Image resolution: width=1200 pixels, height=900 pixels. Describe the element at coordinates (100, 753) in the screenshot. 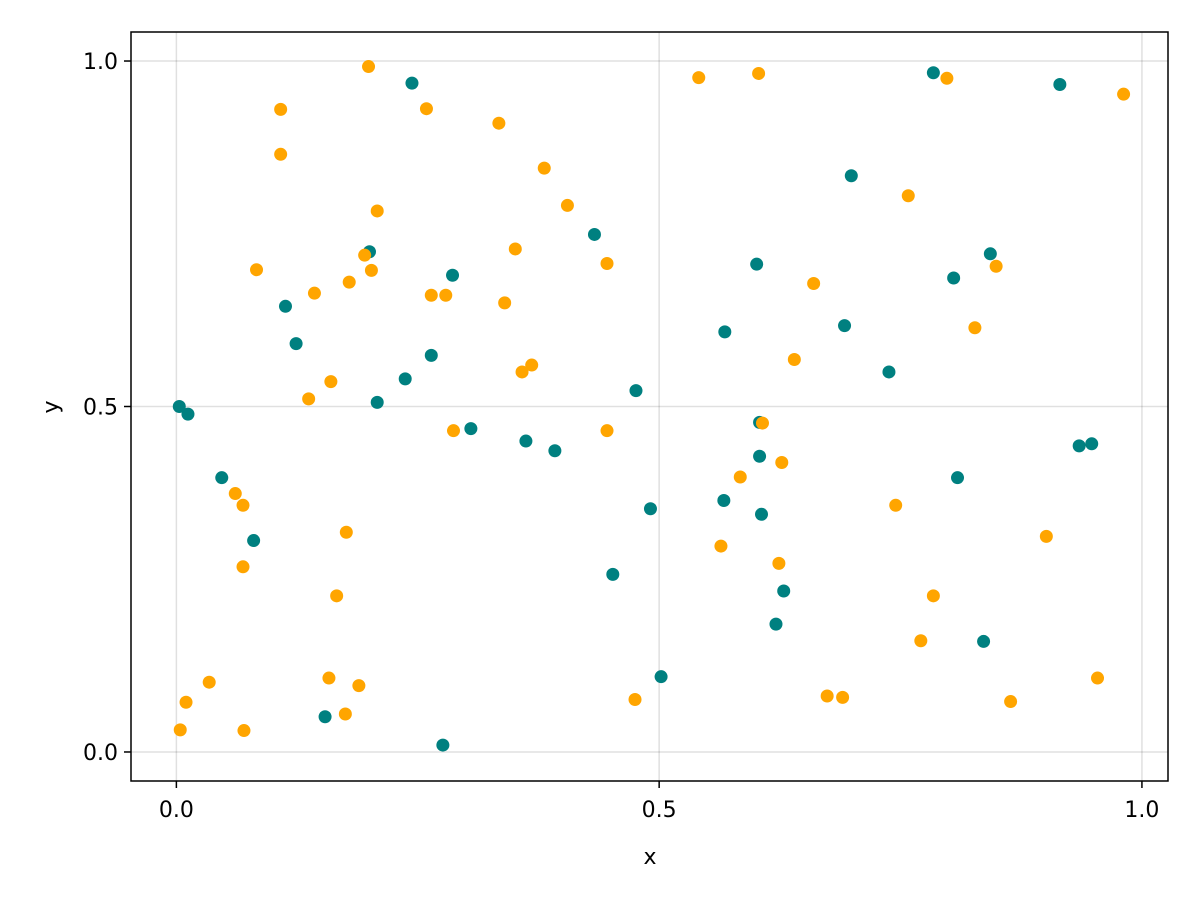

I see `y-tick-label: 0.0` at that location.